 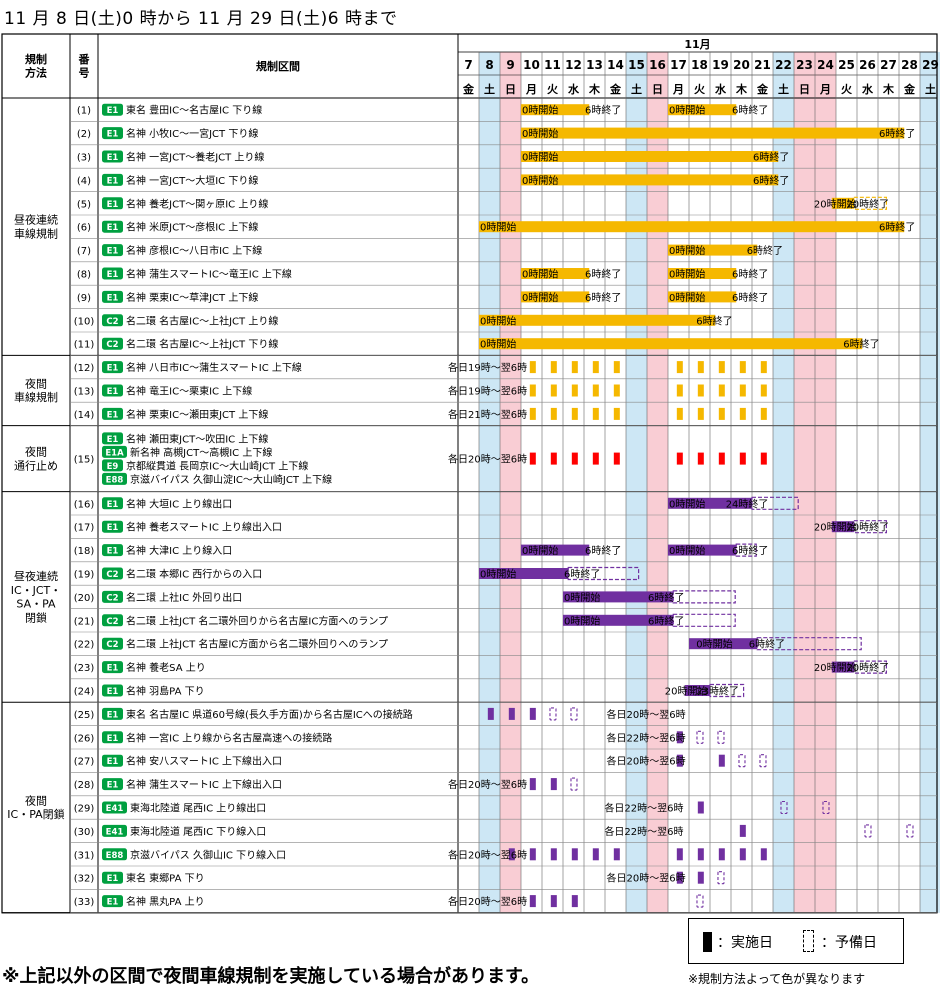 What do you see at coordinates (707, 942) in the screenshot?
I see `legend-solid-swatch` at bounding box center [707, 942].